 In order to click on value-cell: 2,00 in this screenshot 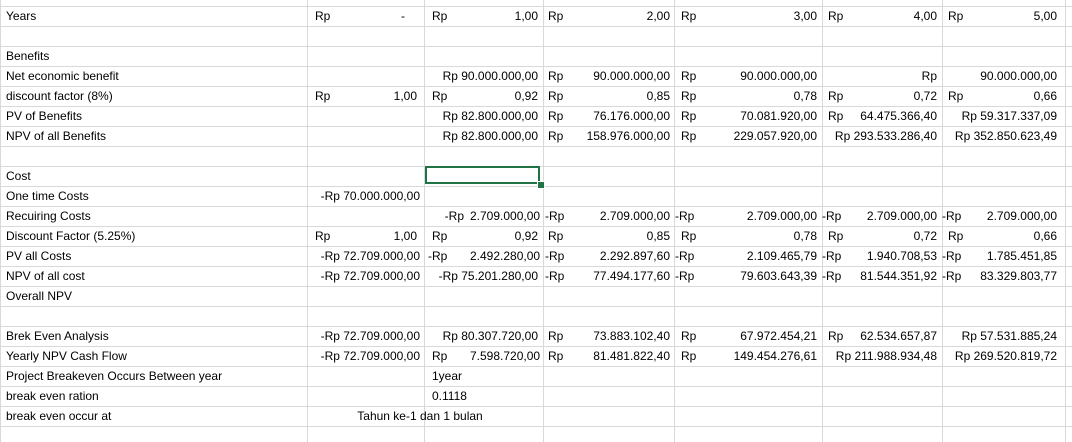, I will do `click(658, 16)`.